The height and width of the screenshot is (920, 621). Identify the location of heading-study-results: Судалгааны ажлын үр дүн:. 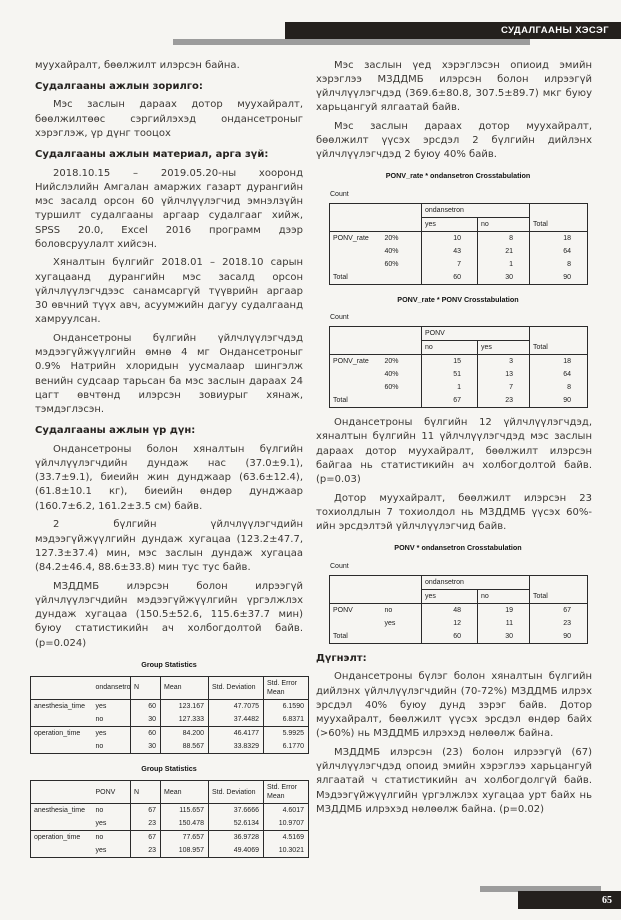
(115, 431).